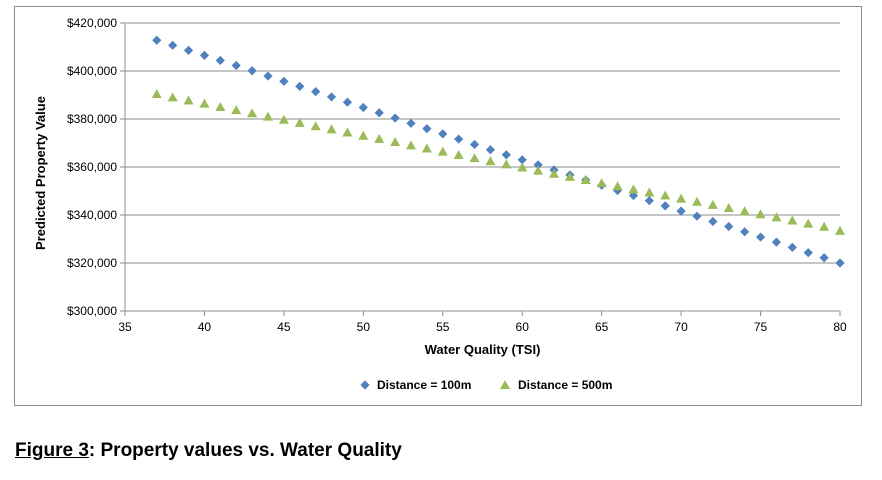 The image size is (882, 480). I want to click on x-tick-label: 55, so click(443, 327).